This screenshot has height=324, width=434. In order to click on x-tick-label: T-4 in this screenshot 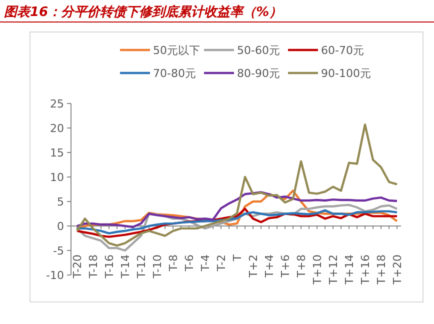, I will do `click(205, 263)`.